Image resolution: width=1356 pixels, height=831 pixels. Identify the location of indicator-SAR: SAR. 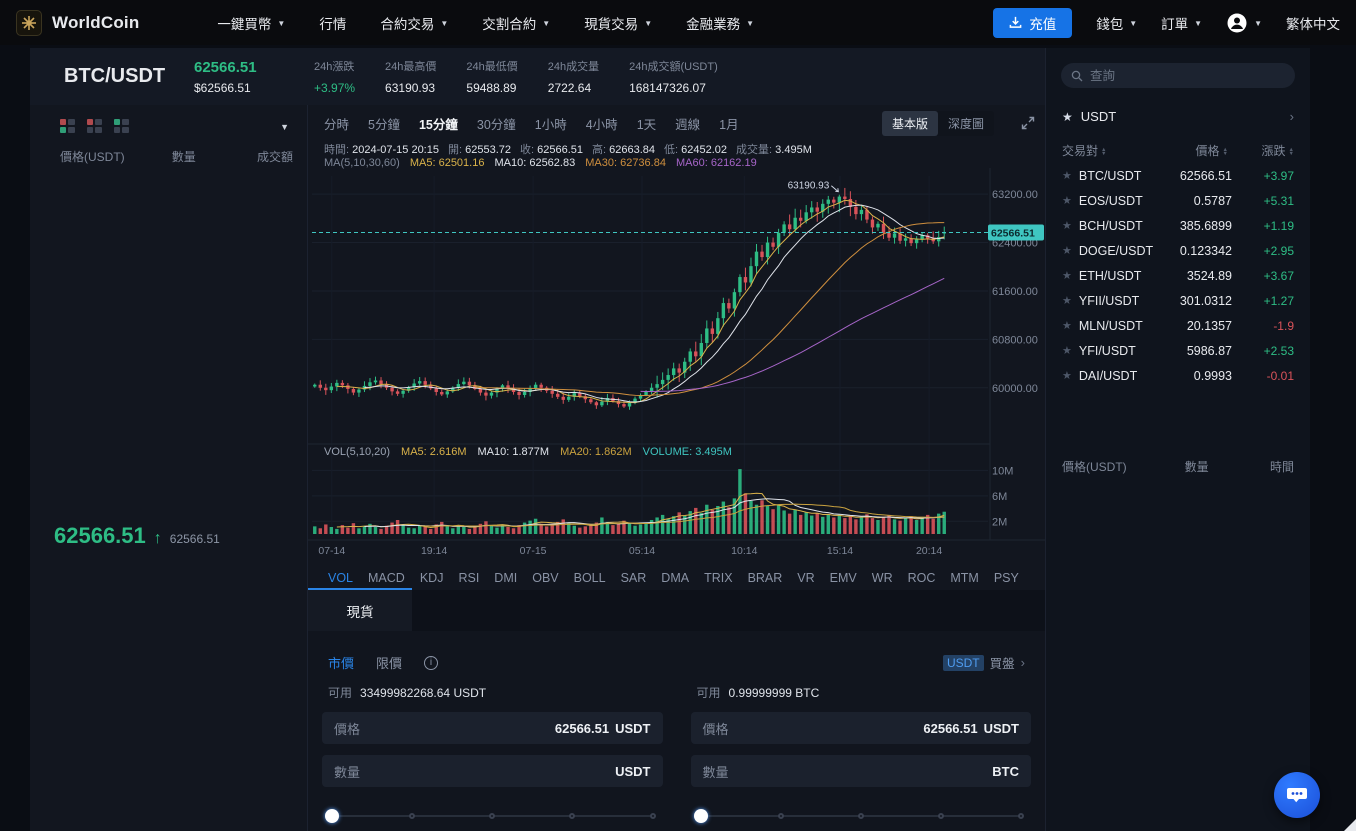
(633, 578).